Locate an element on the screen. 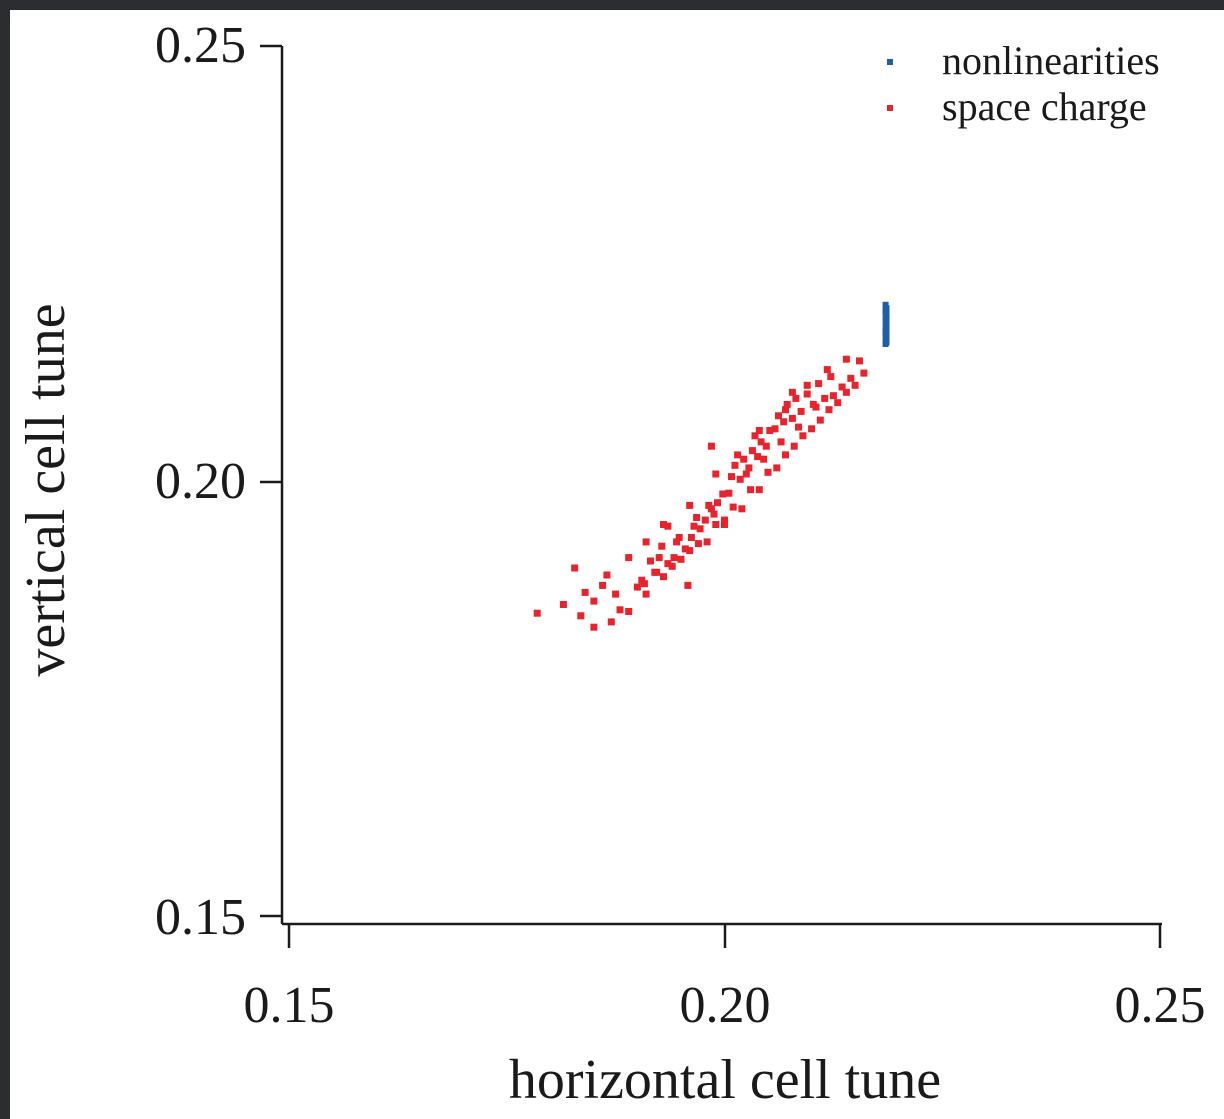 This screenshot has height=1119, width=1224. y-axis-label: vertical cell tune is located at coordinates (46, 489).